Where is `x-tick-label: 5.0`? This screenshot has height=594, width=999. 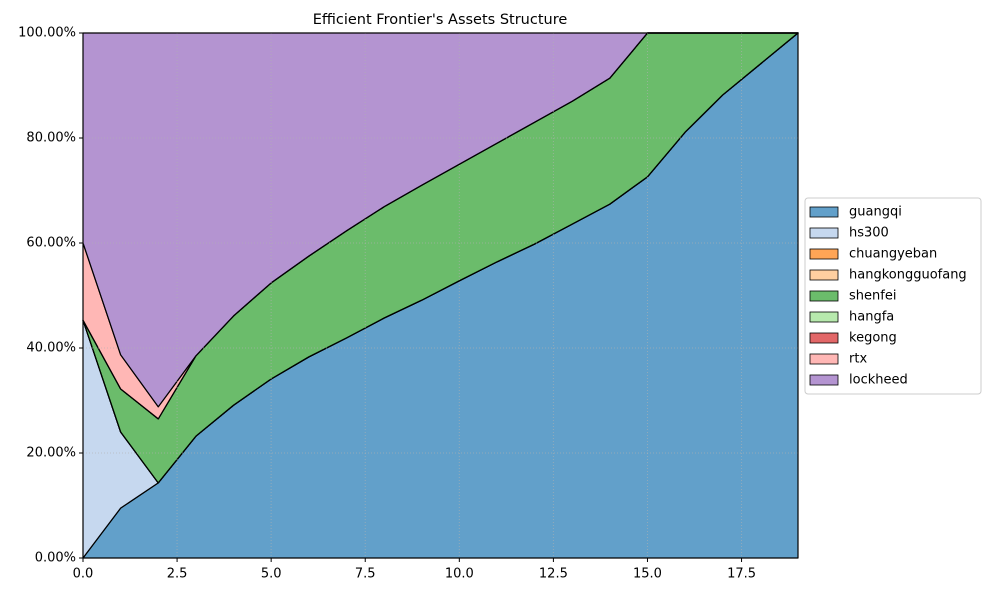
x-tick-label: 5.0 is located at coordinates (271, 574).